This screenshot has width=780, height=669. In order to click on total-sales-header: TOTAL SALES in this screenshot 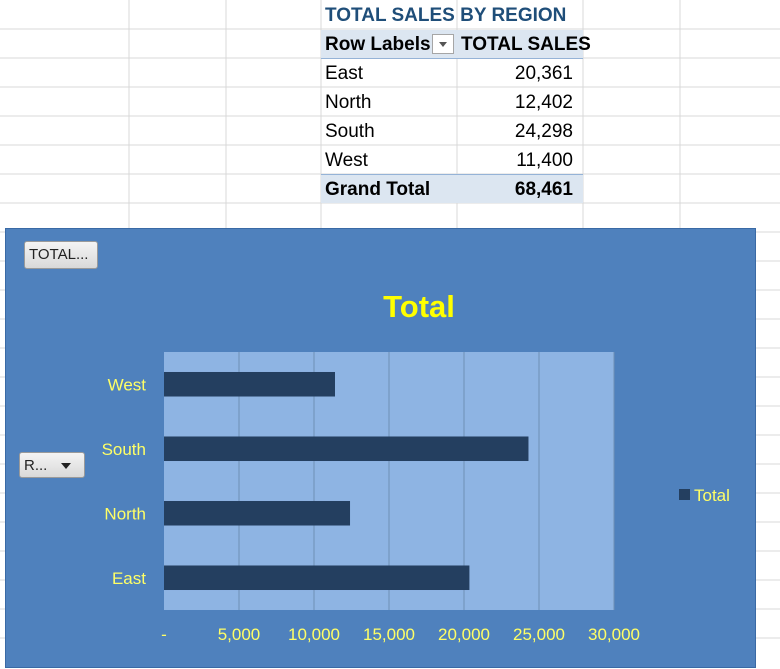, I will do `click(526, 44)`.